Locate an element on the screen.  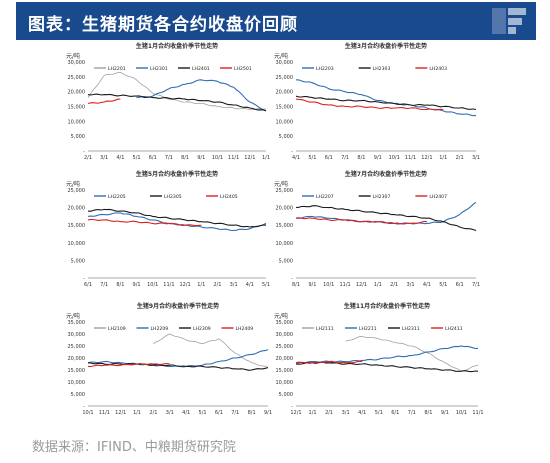
legend-label: LH2207 is located at coordinates (325, 197).